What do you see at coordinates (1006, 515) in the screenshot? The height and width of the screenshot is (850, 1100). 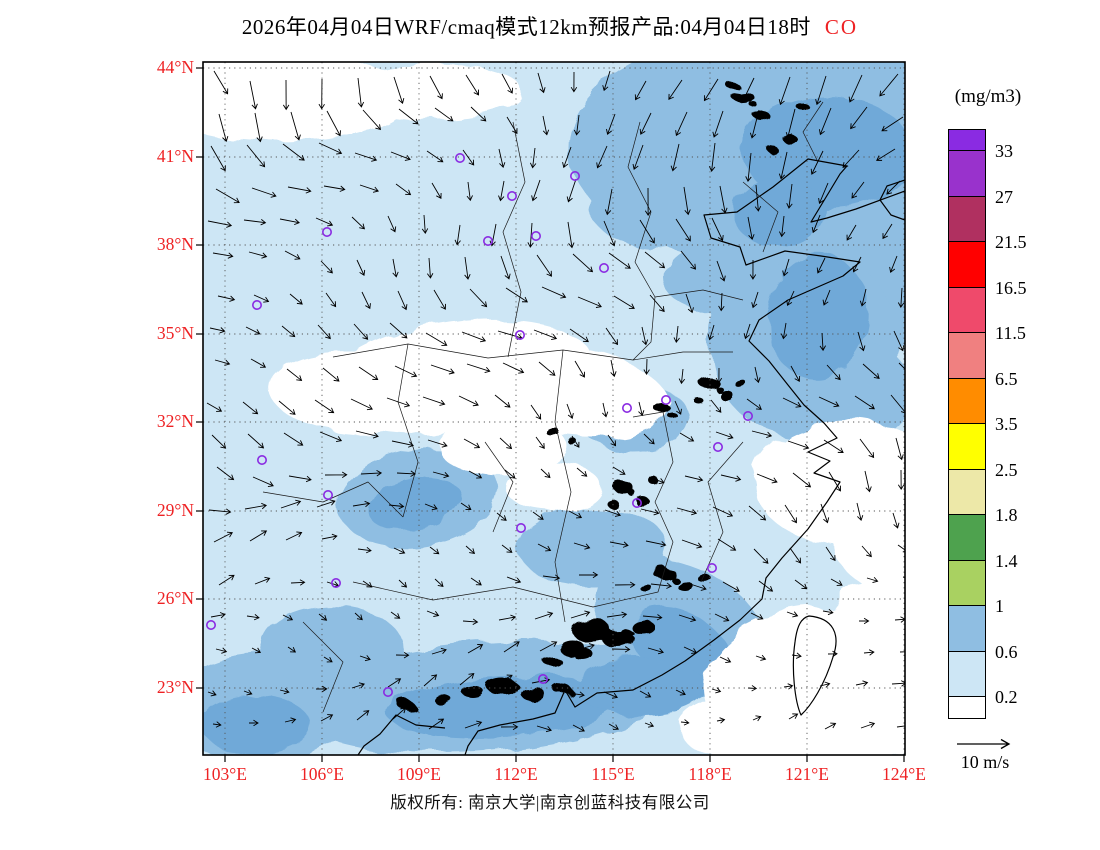 I see `colorbar-tick-label: 1.8` at bounding box center [1006, 515].